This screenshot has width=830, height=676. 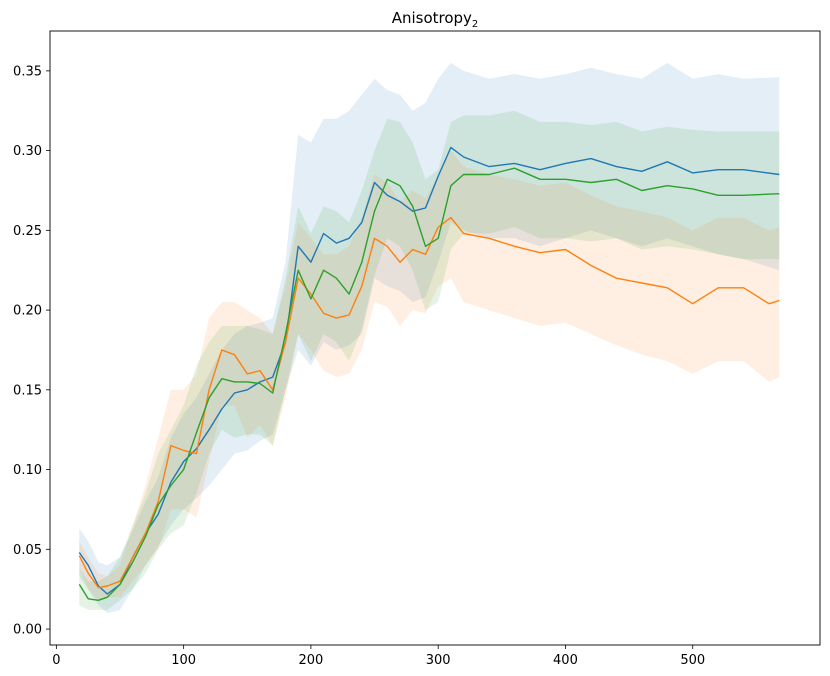 I want to click on chart-title: Anisotropy2, so click(x=435, y=19).